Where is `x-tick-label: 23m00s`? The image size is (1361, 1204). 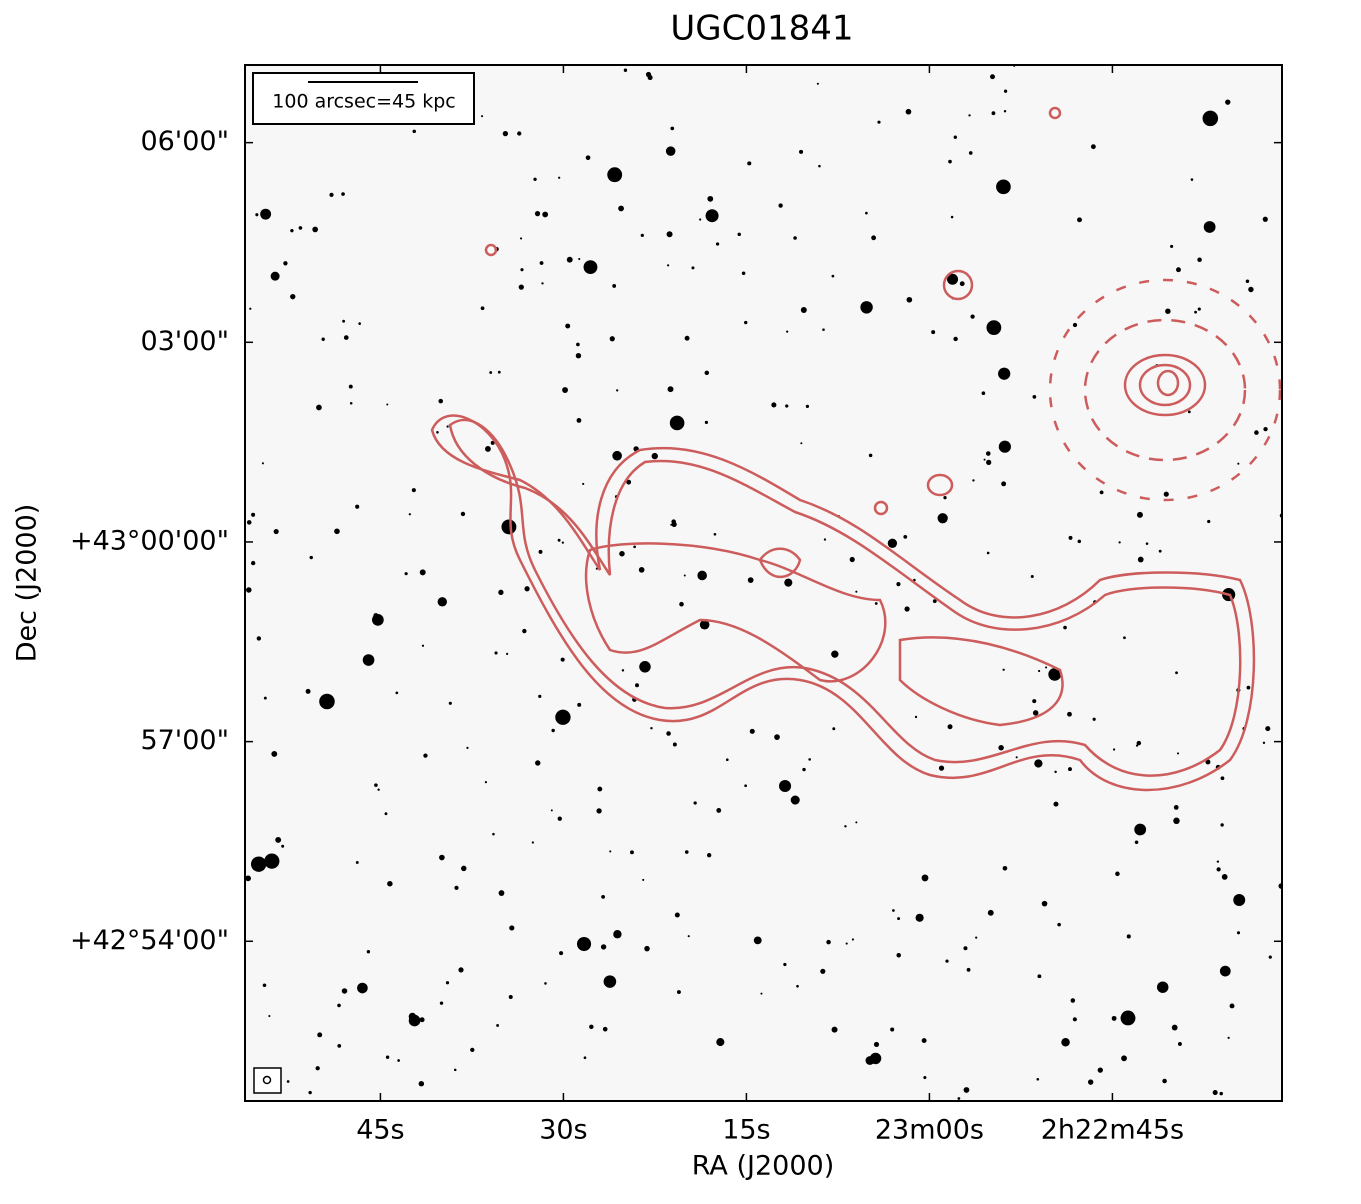
x-tick-label: 23m00s is located at coordinates (929, 1130).